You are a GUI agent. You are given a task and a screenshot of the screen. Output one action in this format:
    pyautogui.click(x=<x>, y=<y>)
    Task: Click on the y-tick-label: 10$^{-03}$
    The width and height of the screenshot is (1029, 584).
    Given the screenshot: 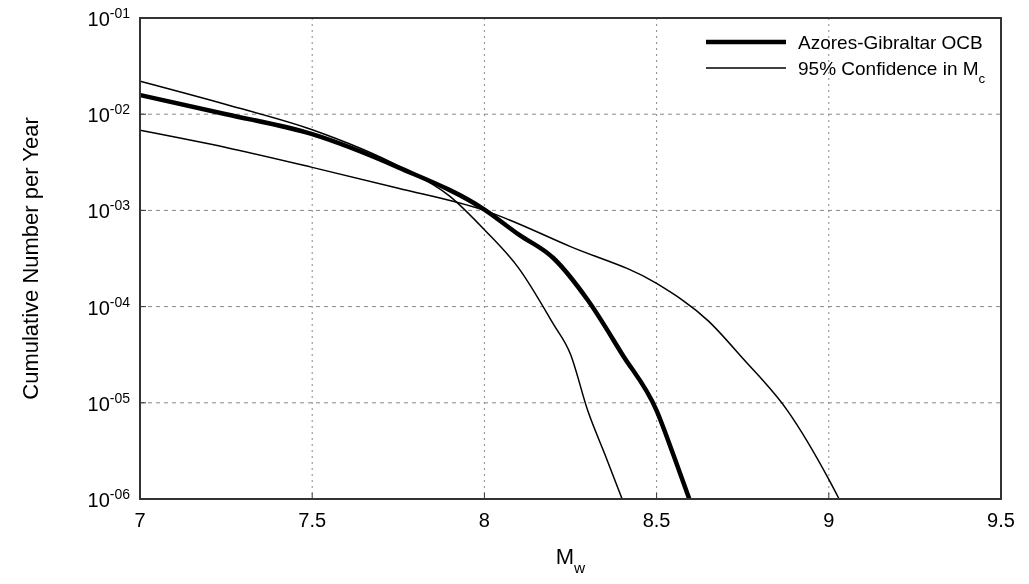 What is the action you would take?
    pyautogui.click(x=109, y=210)
    